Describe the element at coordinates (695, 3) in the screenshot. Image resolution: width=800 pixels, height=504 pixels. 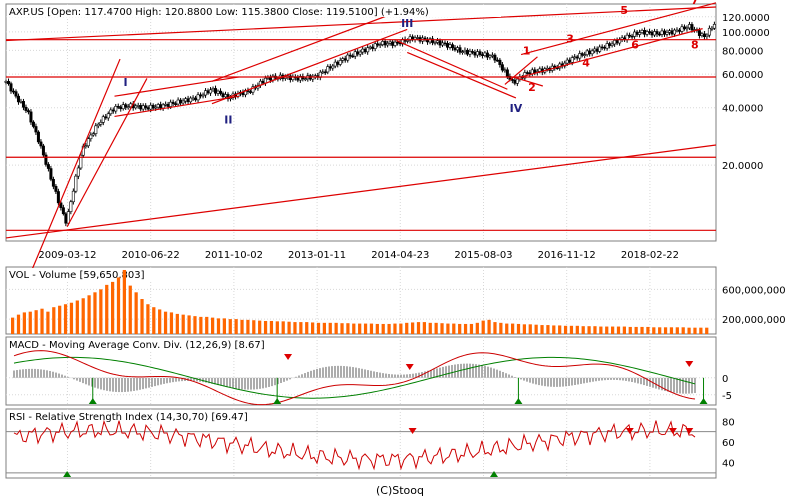
I see `wave-label-number: 7` at that location.